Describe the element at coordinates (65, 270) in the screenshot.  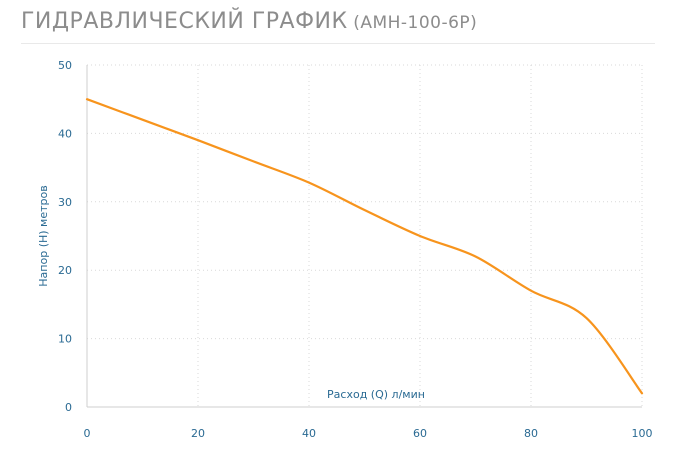
I see `y-tick-label: 20` at that location.